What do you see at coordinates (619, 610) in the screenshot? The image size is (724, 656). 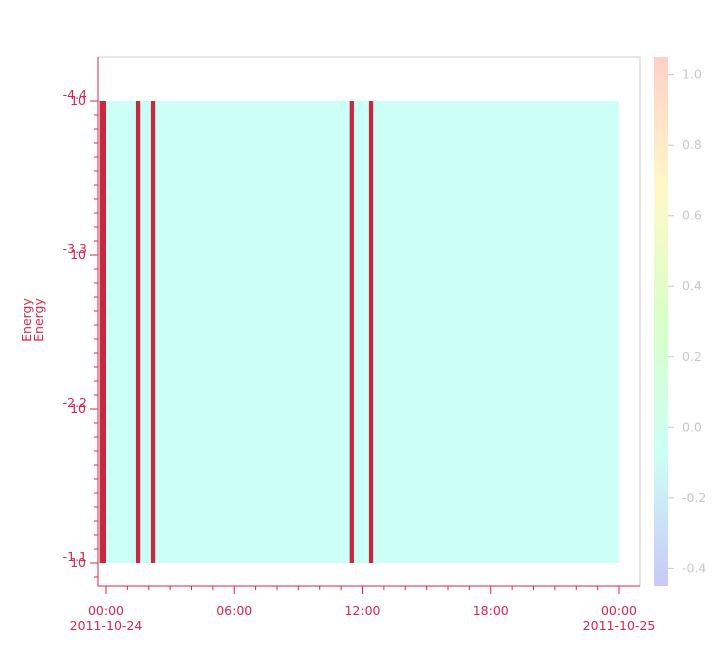 I see `x-tick-time-4: 00:00` at bounding box center [619, 610].